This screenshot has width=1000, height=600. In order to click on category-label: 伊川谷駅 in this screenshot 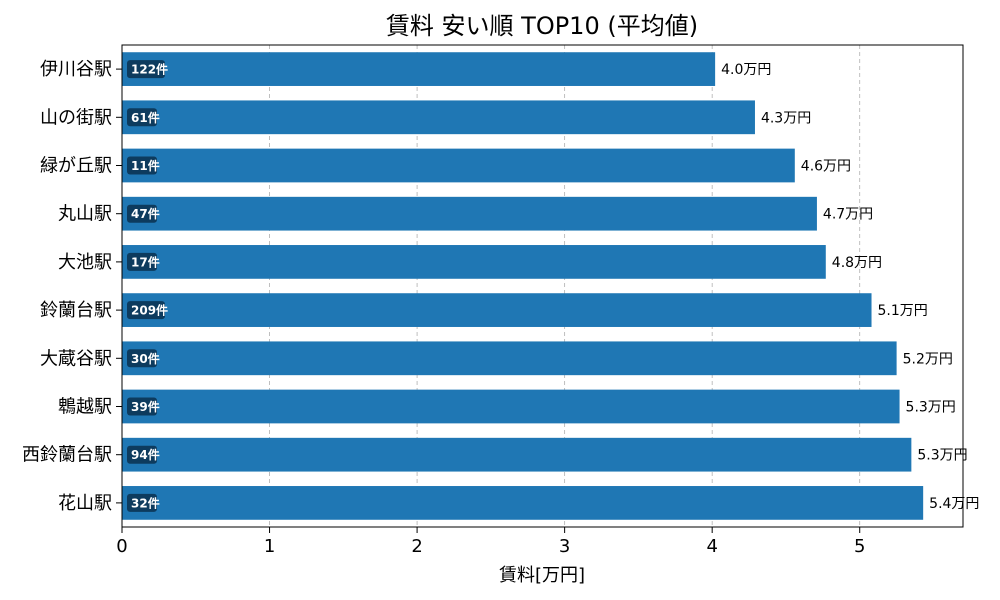, I will do `click(76, 69)`.